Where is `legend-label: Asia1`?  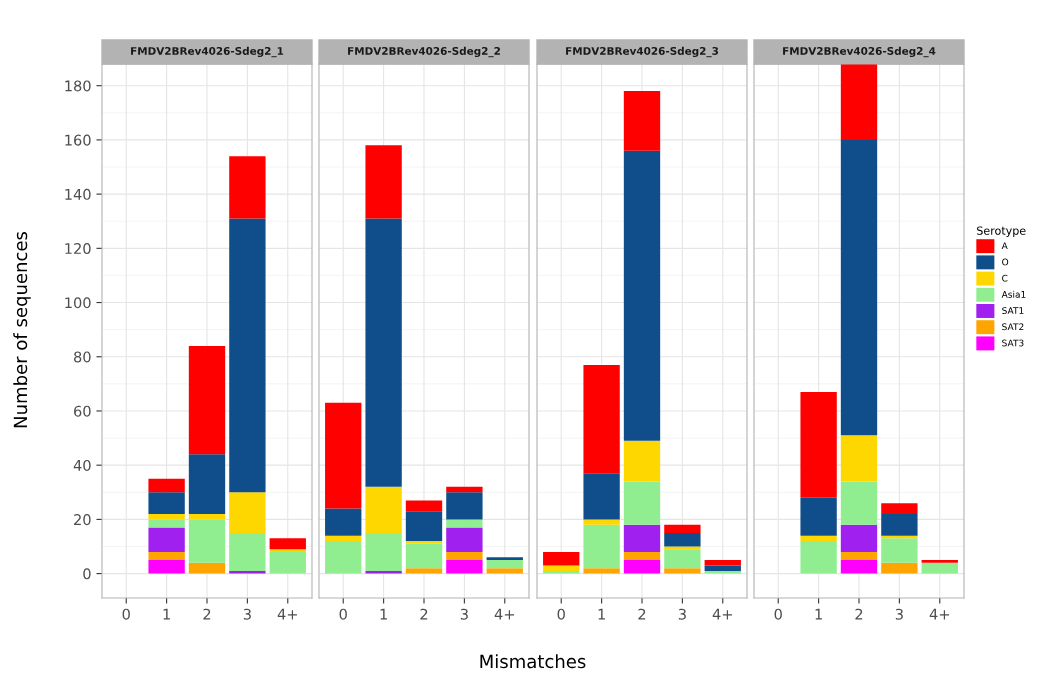
legend-label: Asia1 is located at coordinates (1013, 294).